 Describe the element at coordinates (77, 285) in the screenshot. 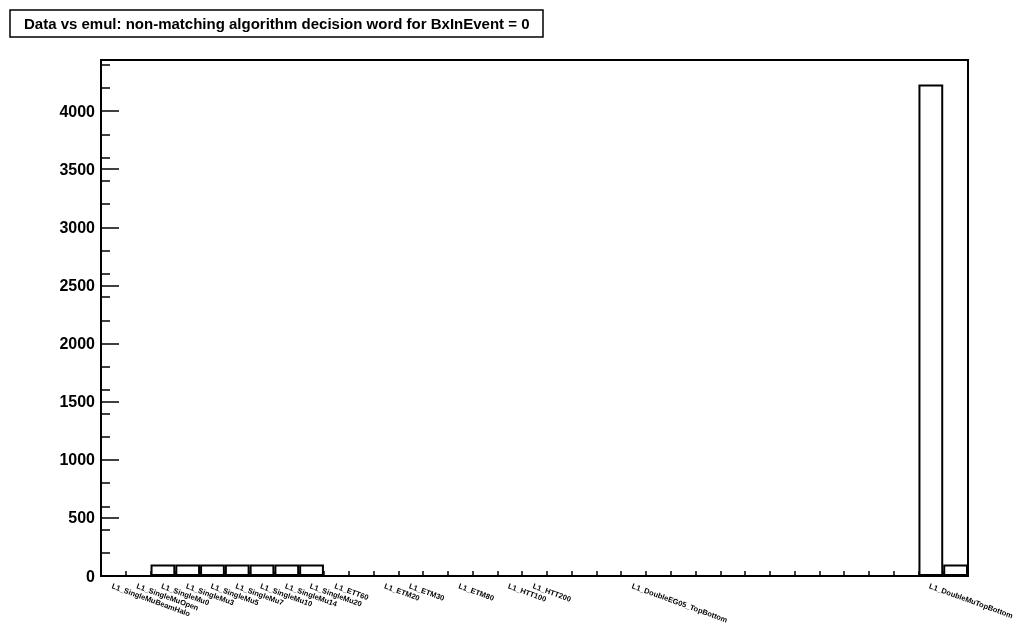

I see `y-tick-label: 2500` at that location.